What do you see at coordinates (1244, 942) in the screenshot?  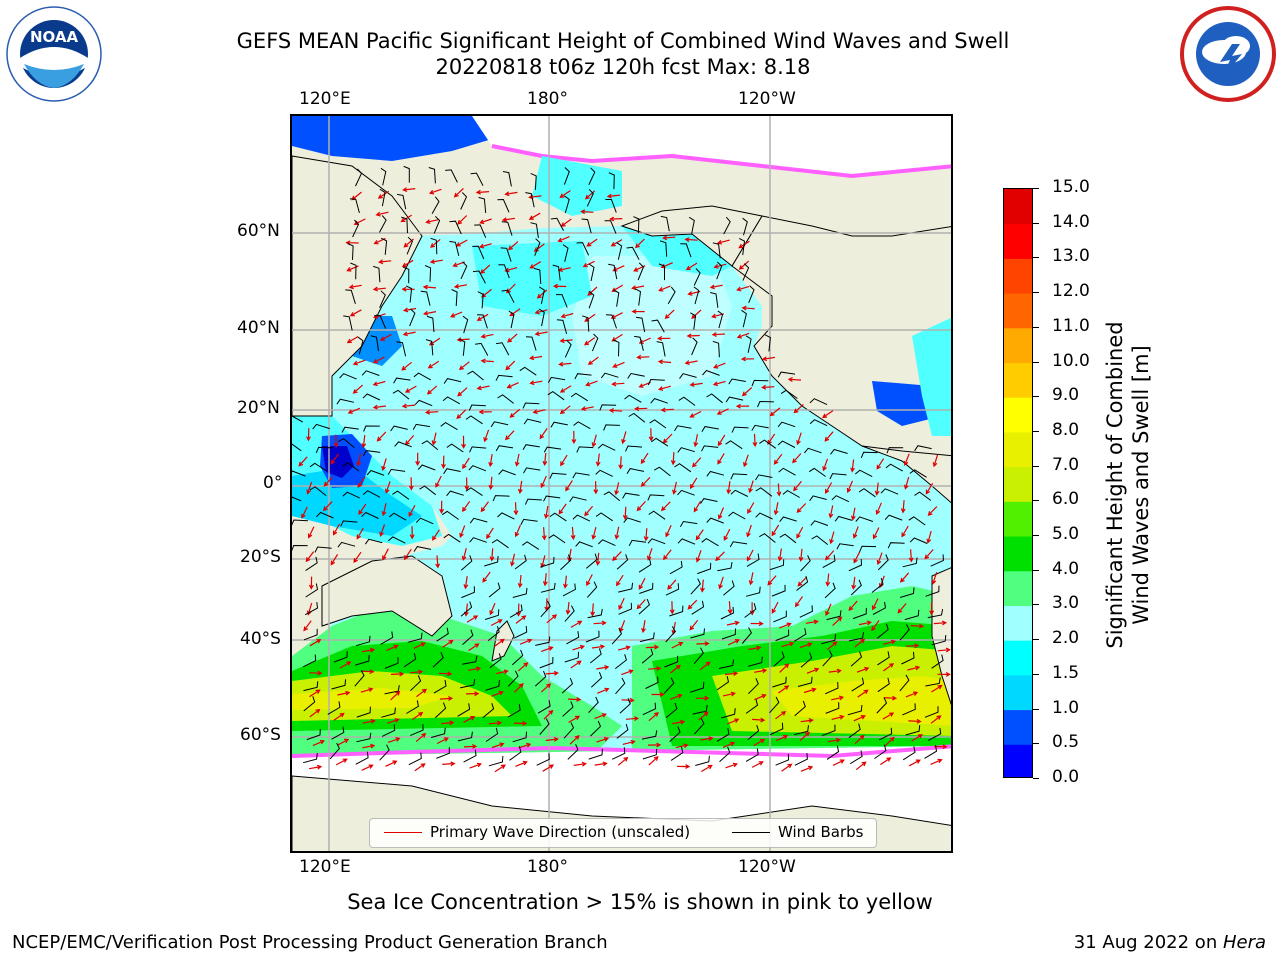 I see `footer-machine: Hera` at bounding box center [1244, 942].